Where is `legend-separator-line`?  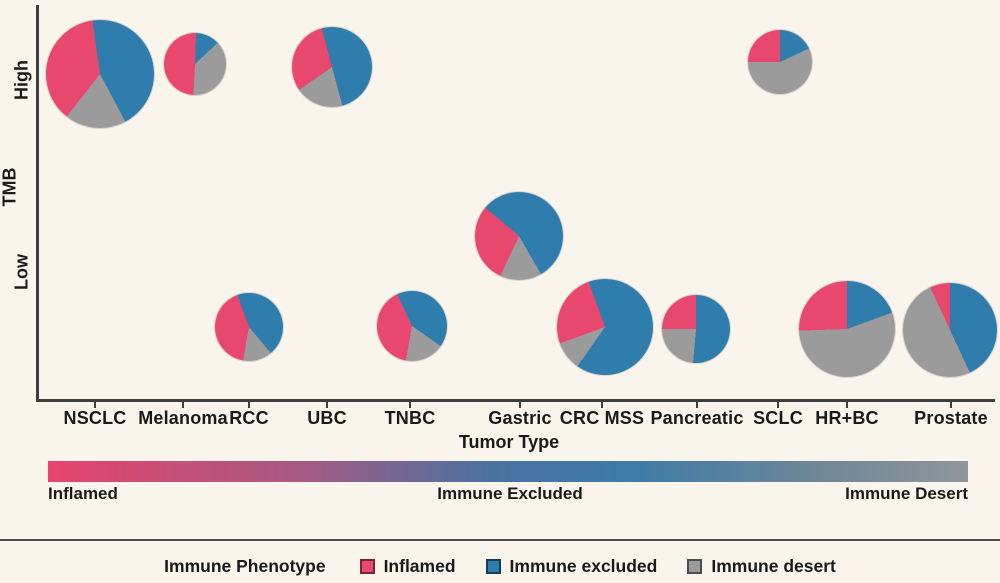
legend-separator-line is located at coordinates (500, 540).